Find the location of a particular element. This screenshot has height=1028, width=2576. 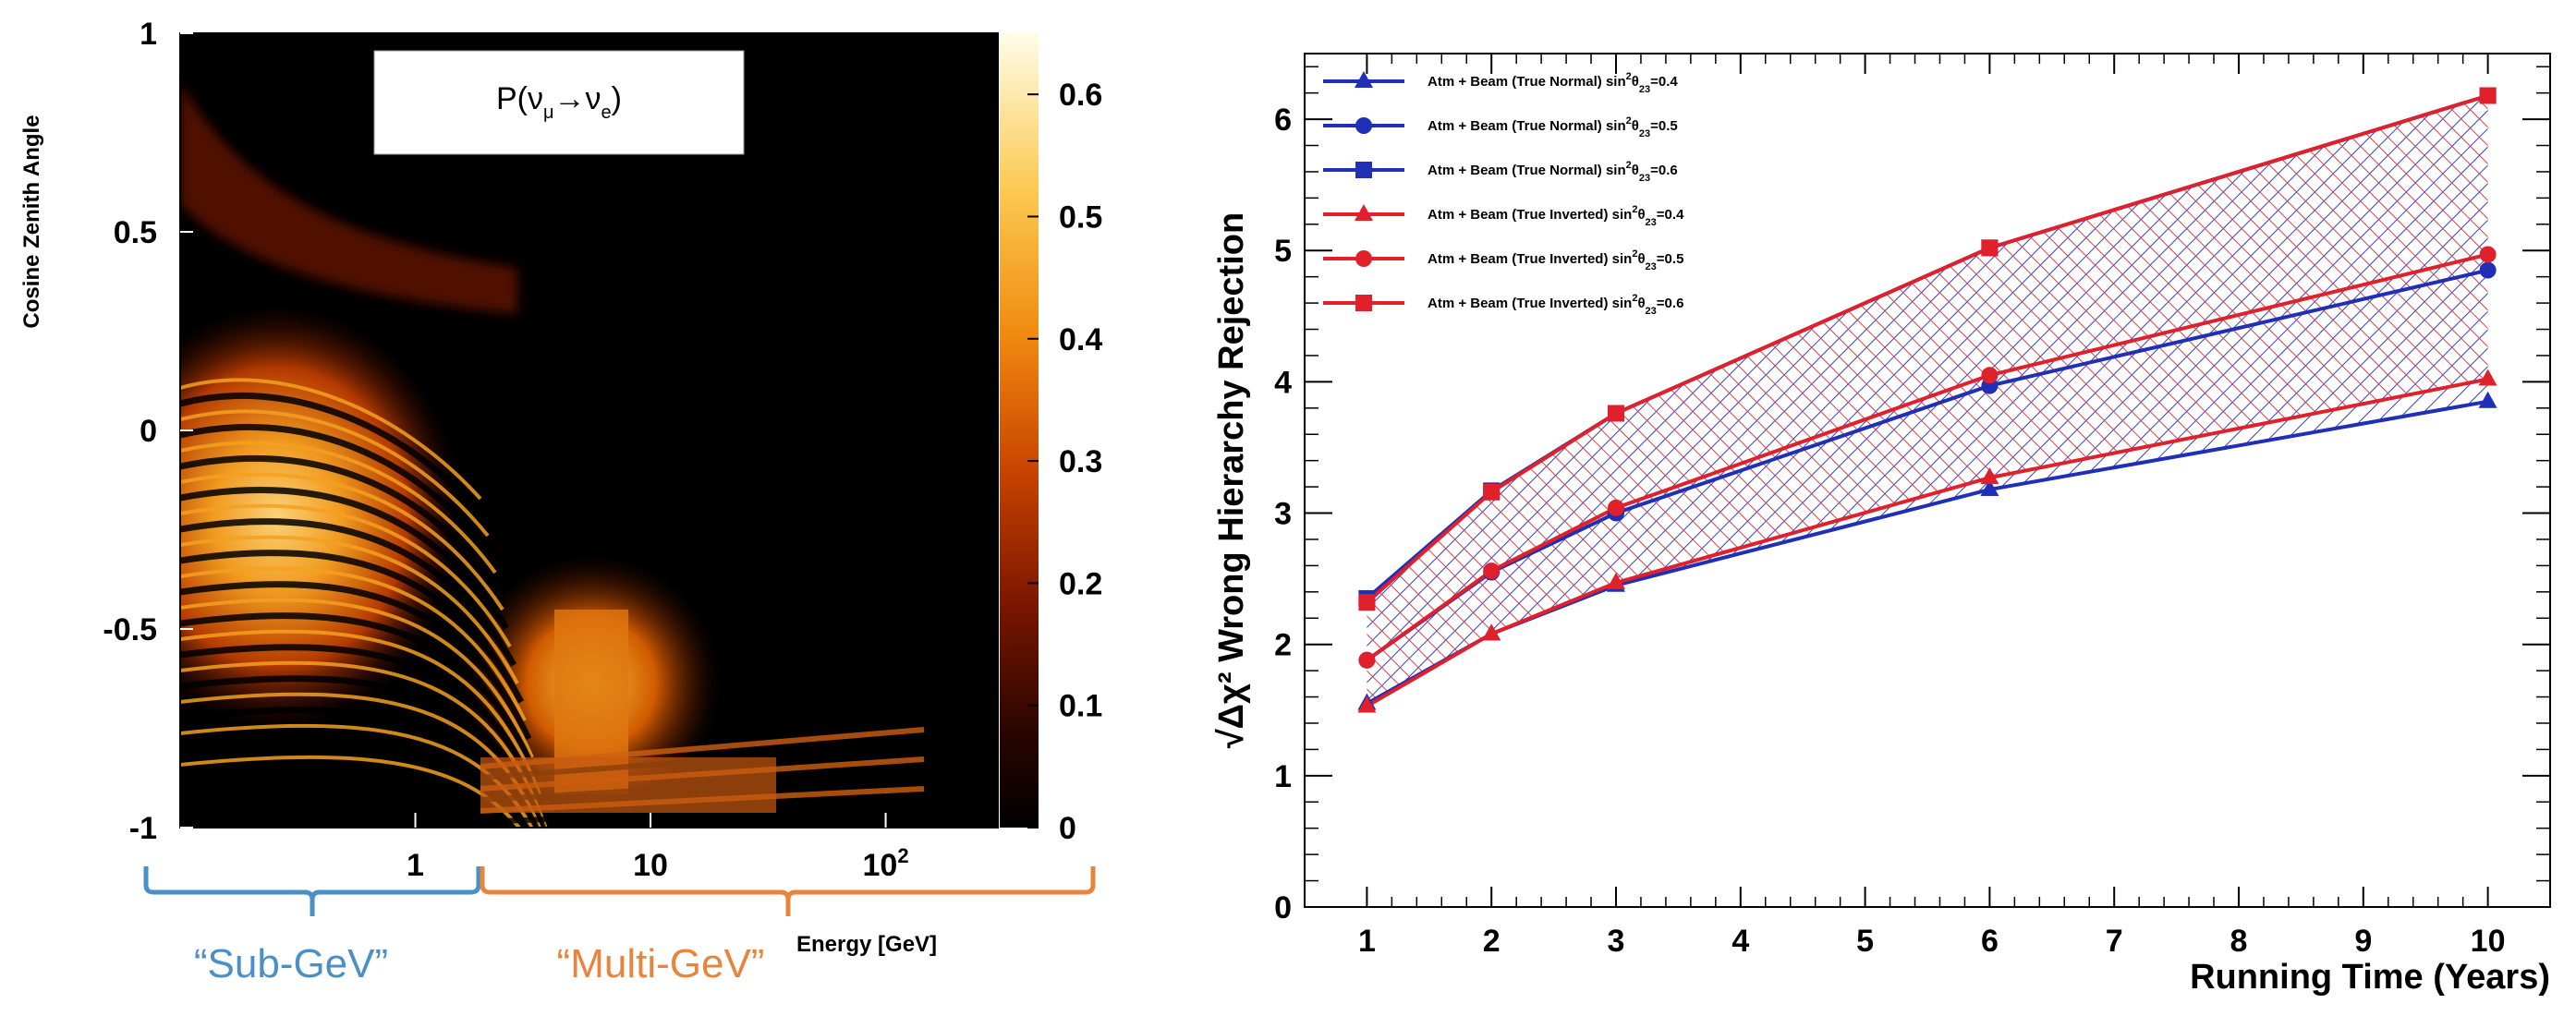

y-tick-label: 6 is located at coordinates (1283, 120).